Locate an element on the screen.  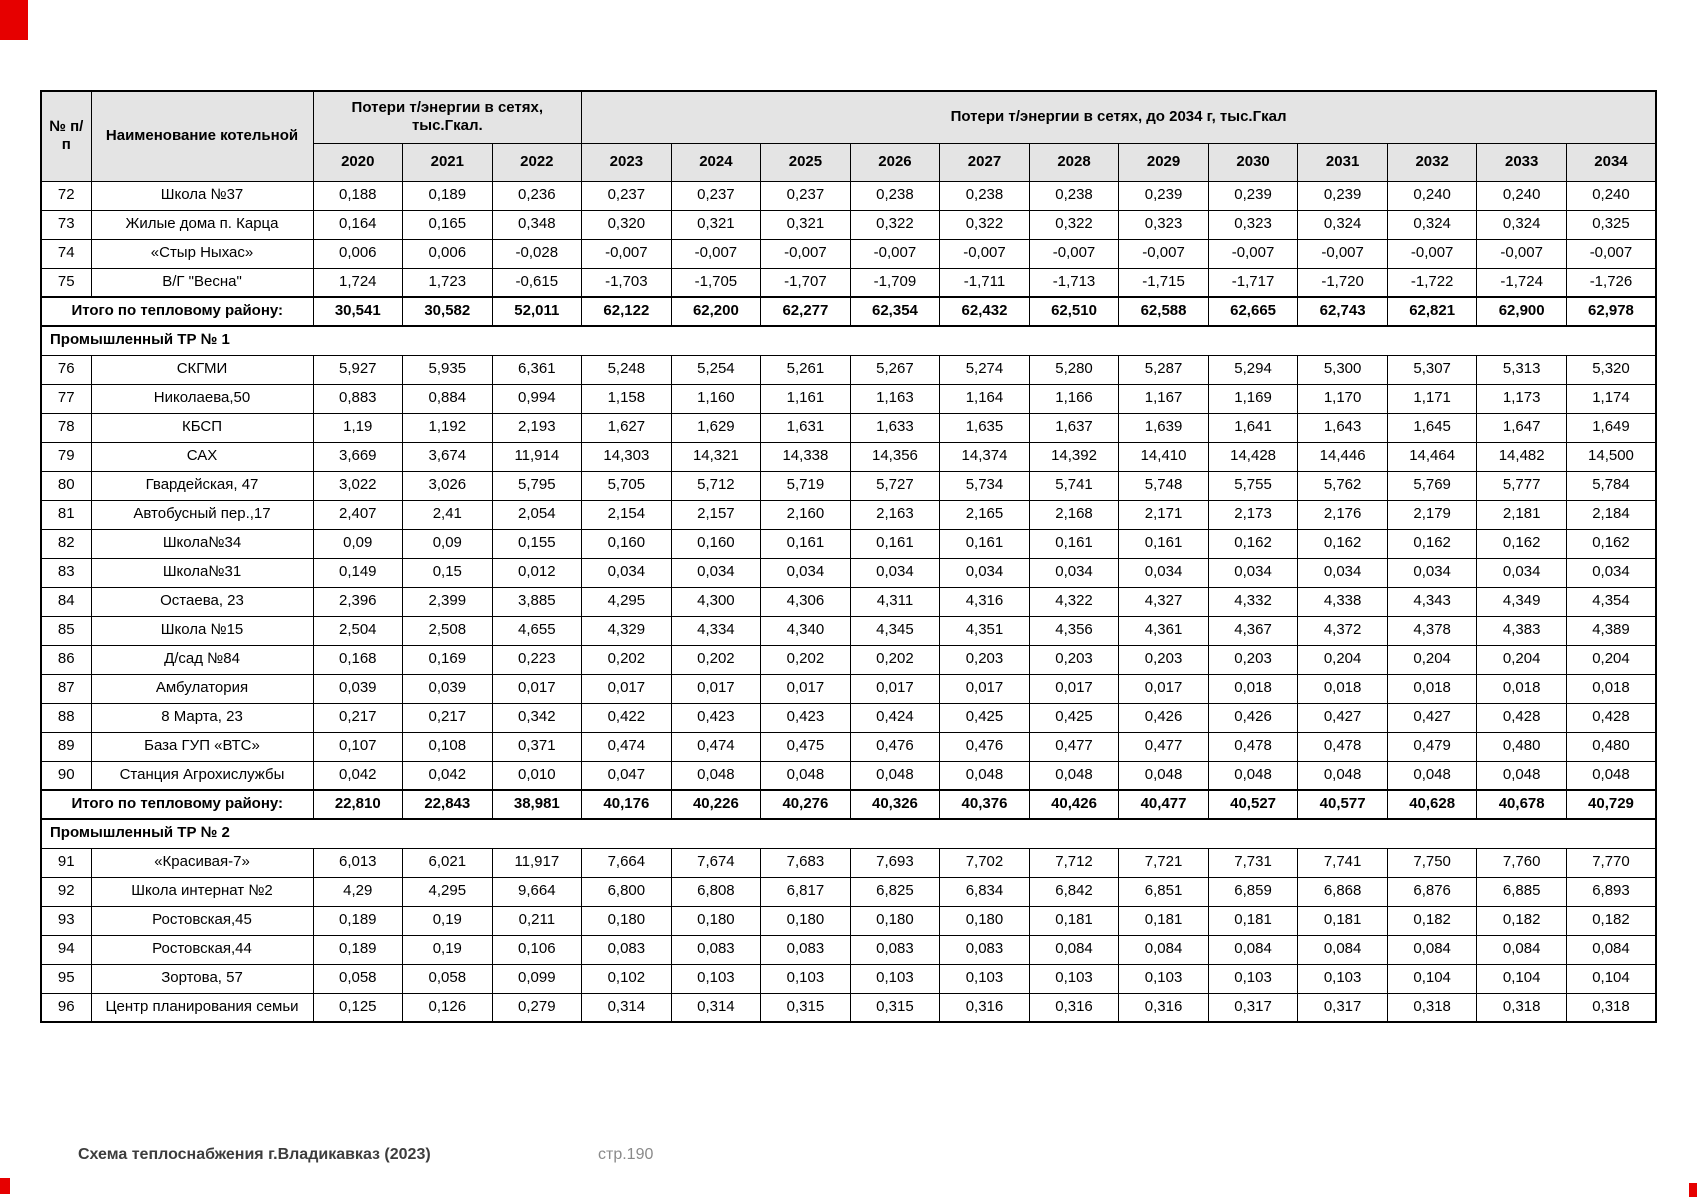
cell-value: 5,274 is located at coordinates (984, 369).